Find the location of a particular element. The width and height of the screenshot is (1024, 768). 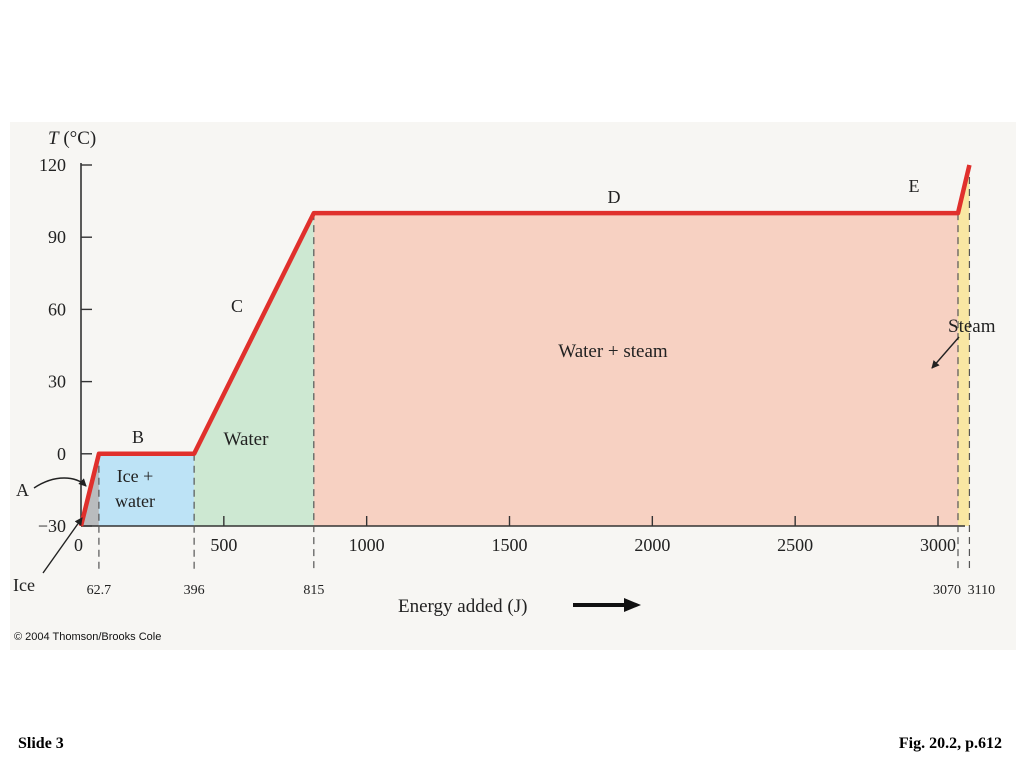

segment-label-b: B is located at coordinates (138, 437).